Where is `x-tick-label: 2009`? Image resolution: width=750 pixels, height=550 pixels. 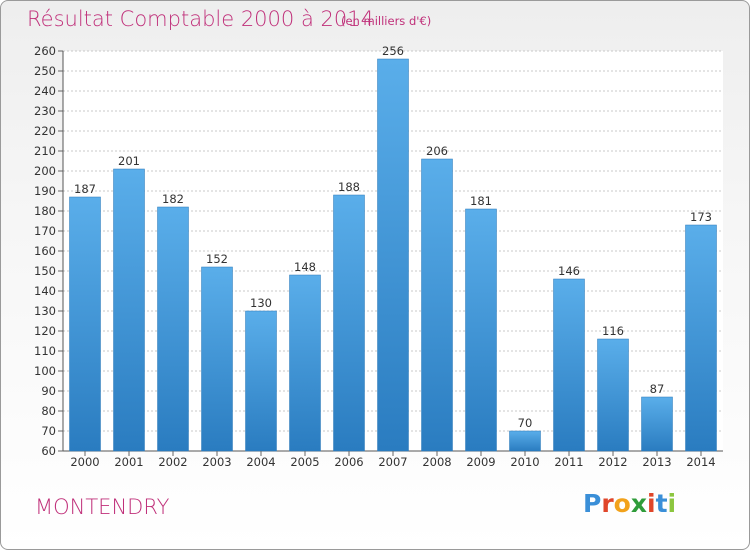
x-tick-label: 2009 is located at coordinates (480, 462).